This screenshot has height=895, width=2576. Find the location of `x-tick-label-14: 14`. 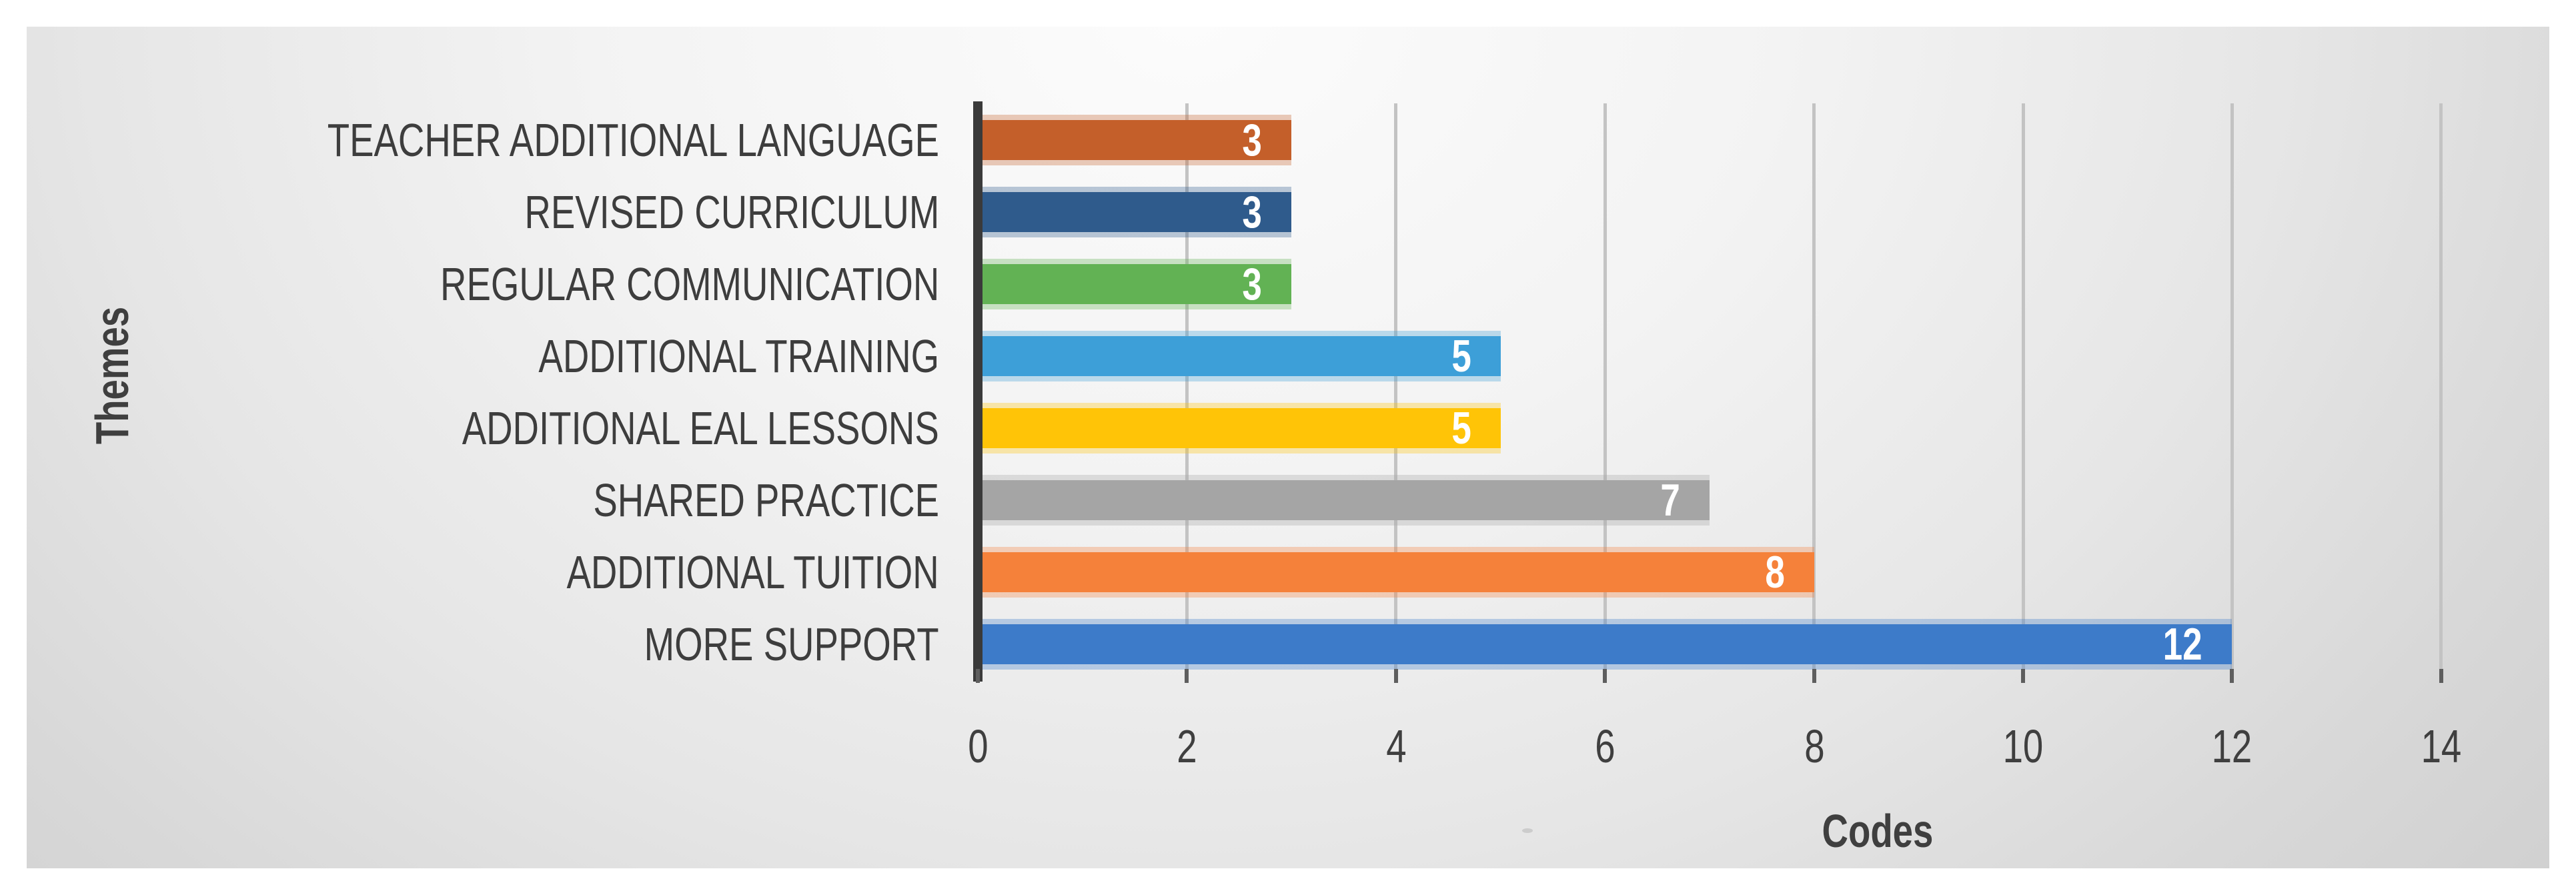

x-tick-label-14: 14 is located at coordinates (2441, 746).